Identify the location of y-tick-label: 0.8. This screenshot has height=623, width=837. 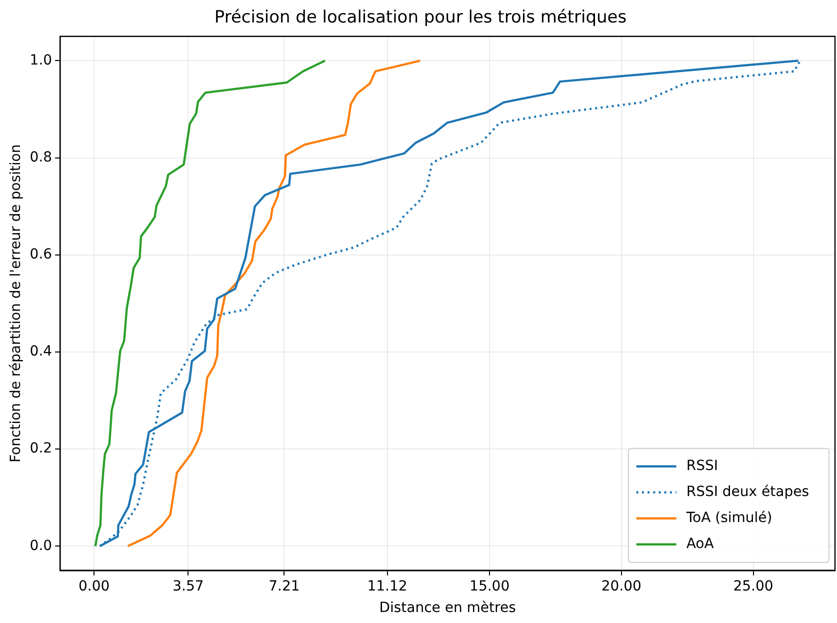
(41, 157).